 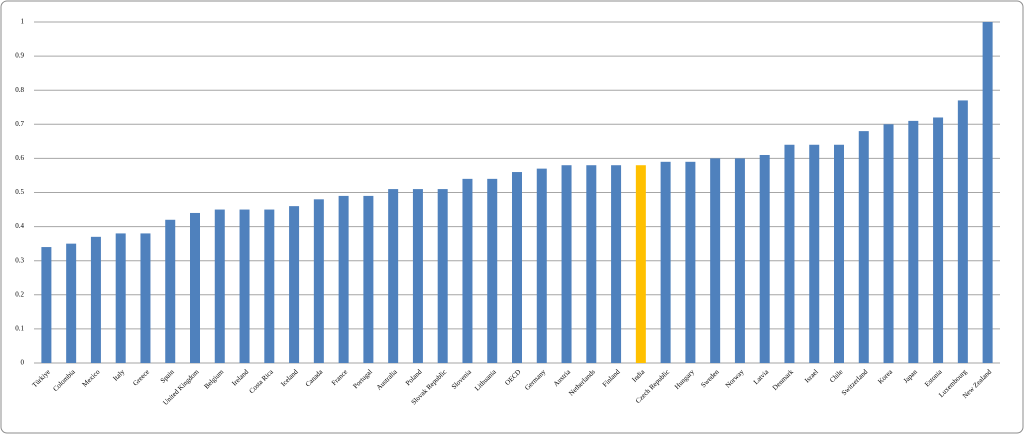 I want to click on y-tick-label: 0.6, so click(x=19, y=158).